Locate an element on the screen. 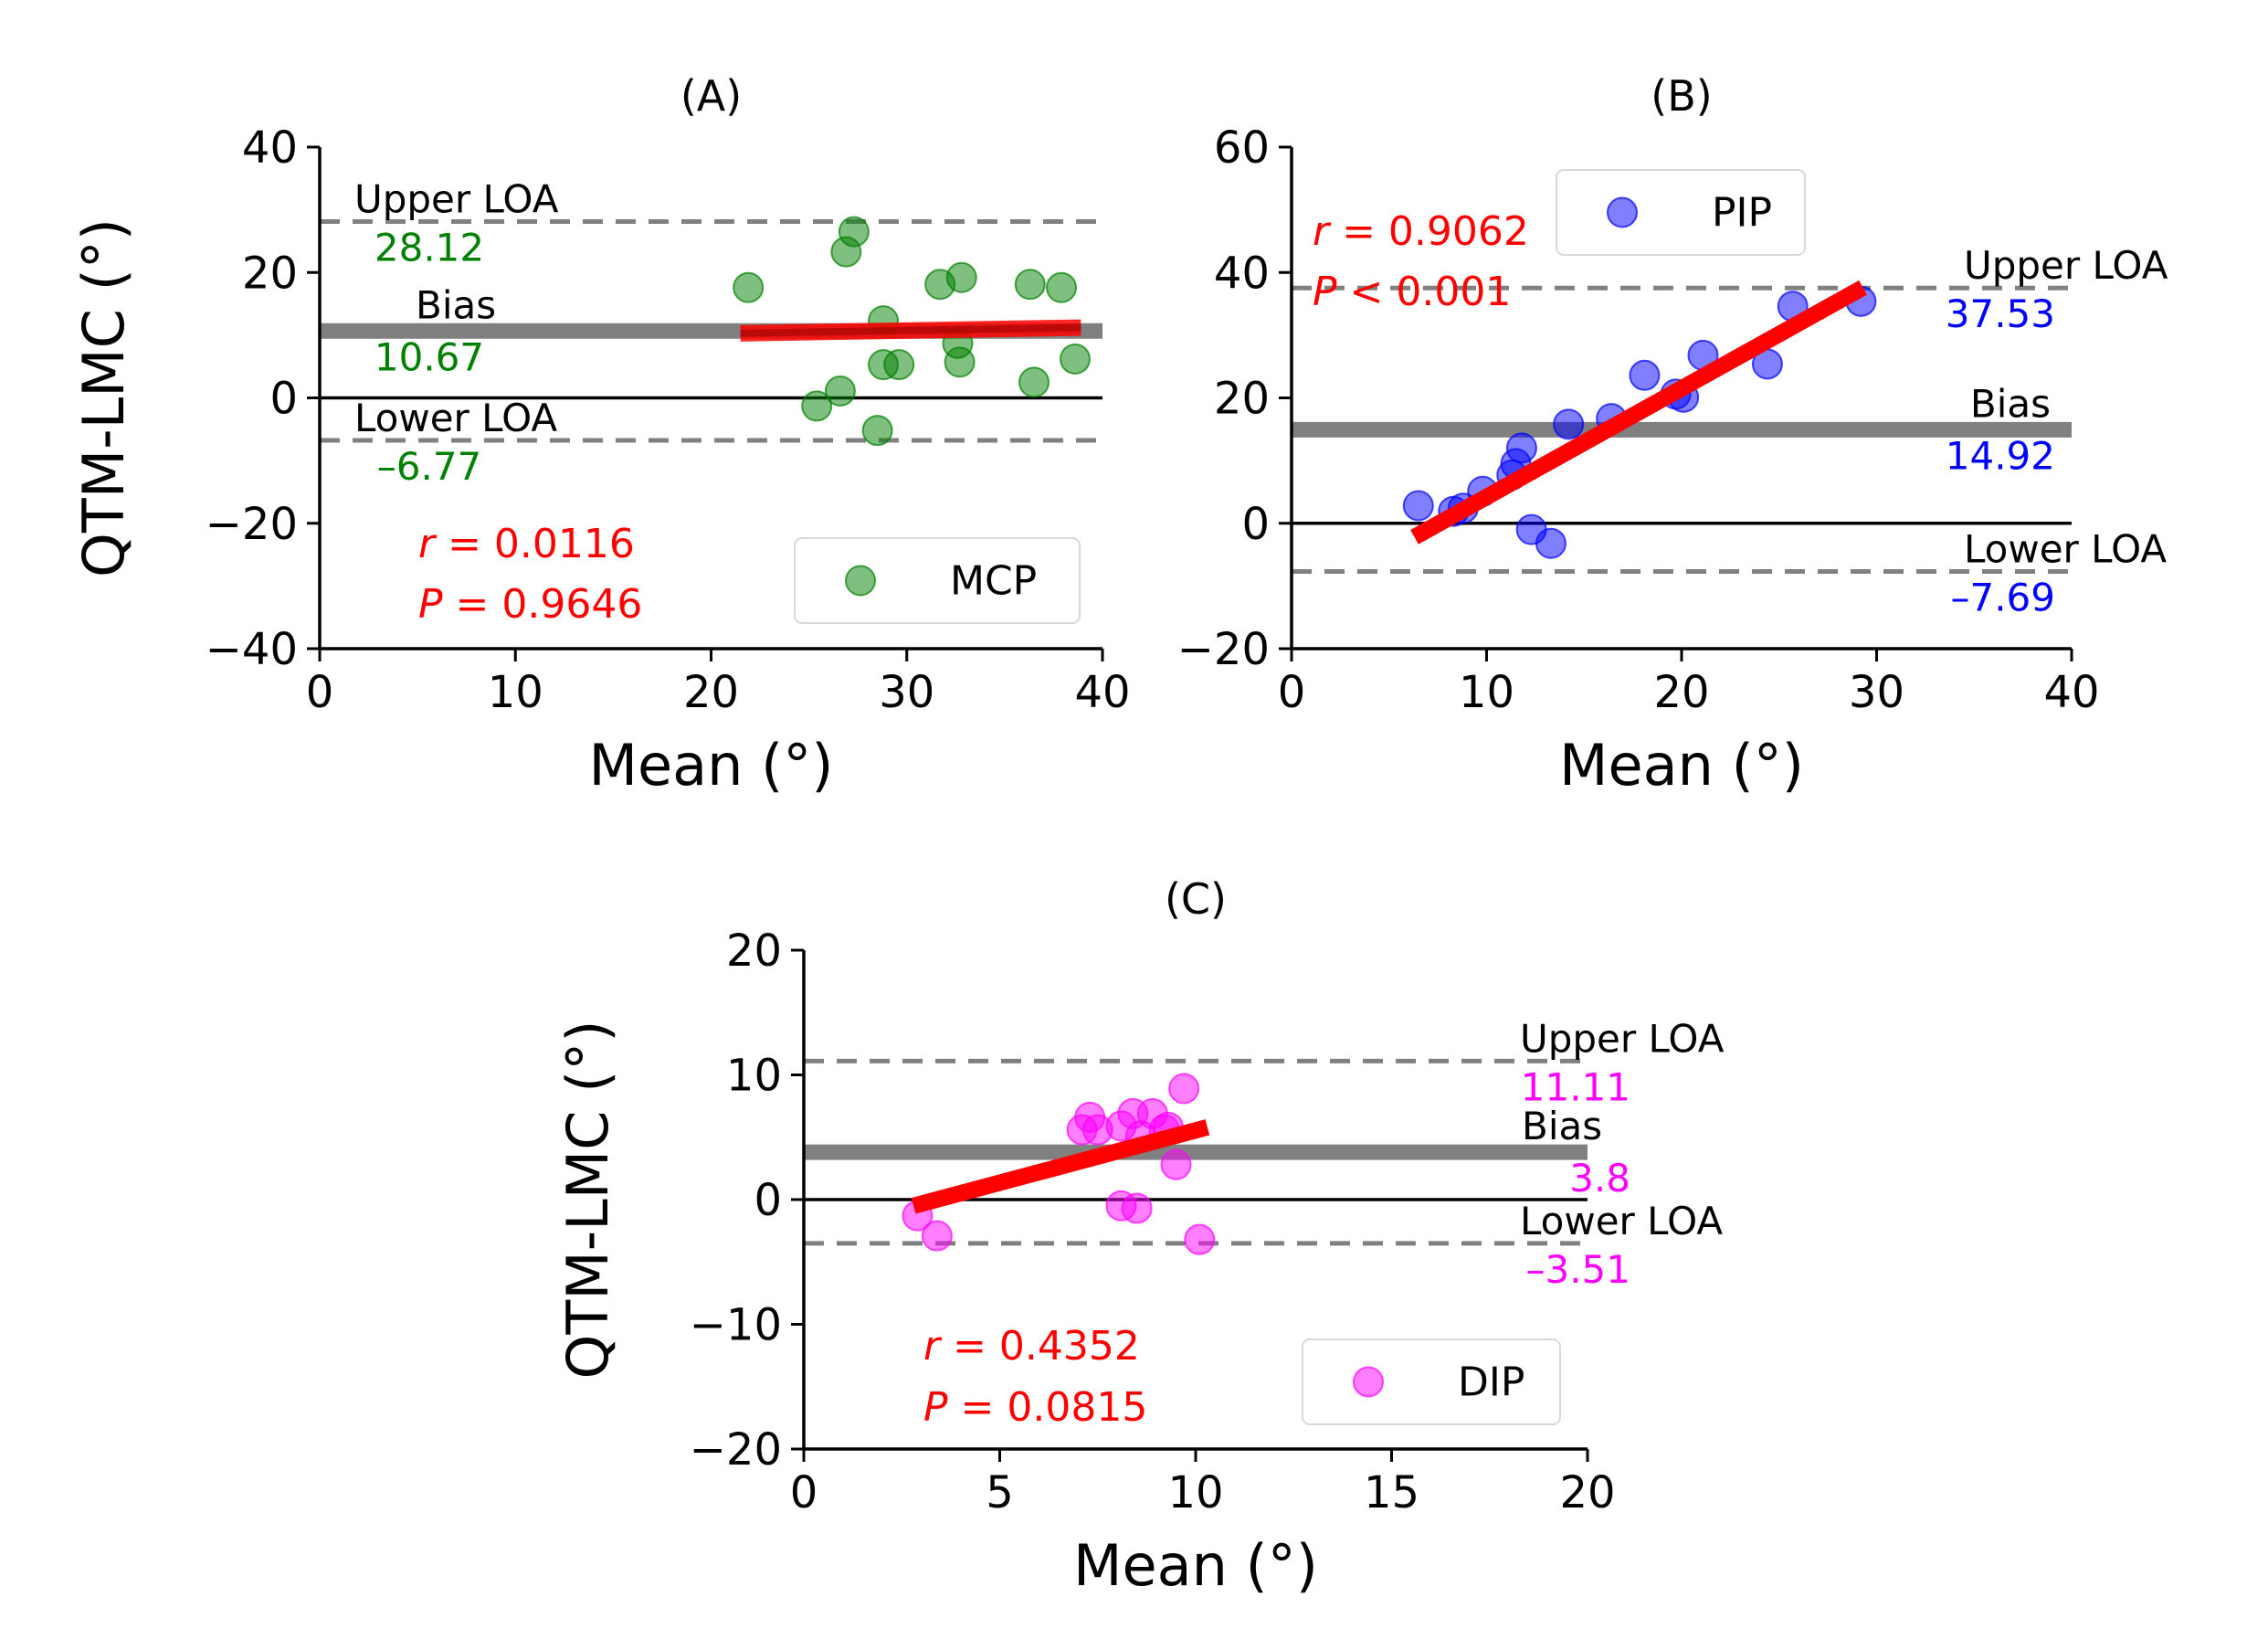  legend: DIP is located at coordinates (1432, 1381).